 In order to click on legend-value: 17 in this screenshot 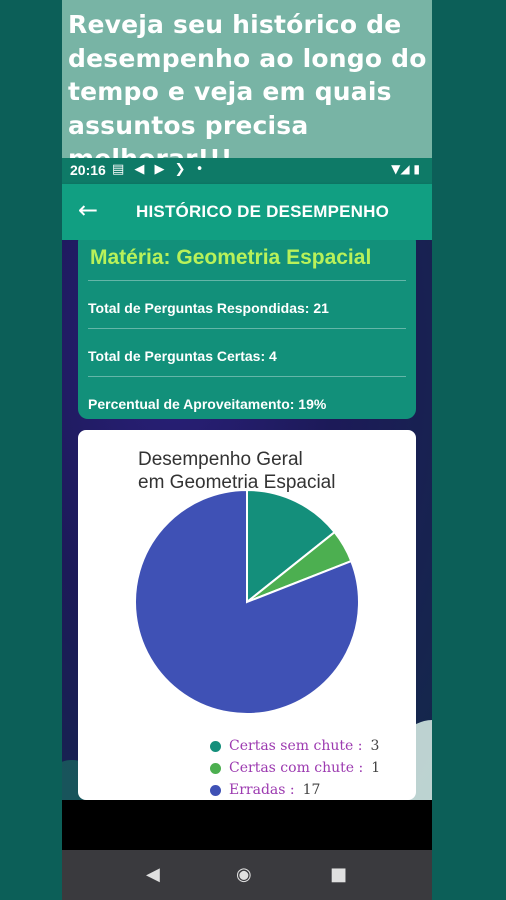, I will do `click(311, 790)`.